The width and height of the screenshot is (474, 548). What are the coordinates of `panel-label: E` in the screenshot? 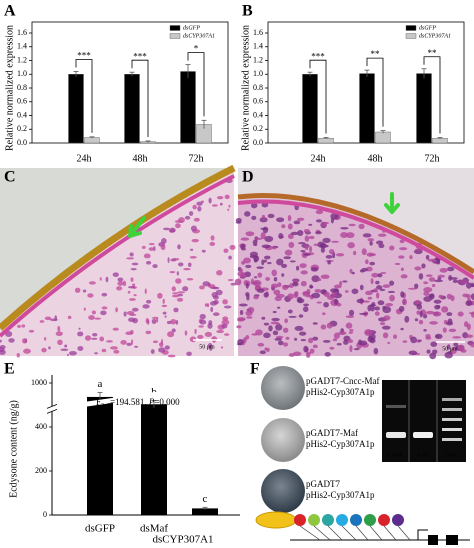 It's located at (9, 369).